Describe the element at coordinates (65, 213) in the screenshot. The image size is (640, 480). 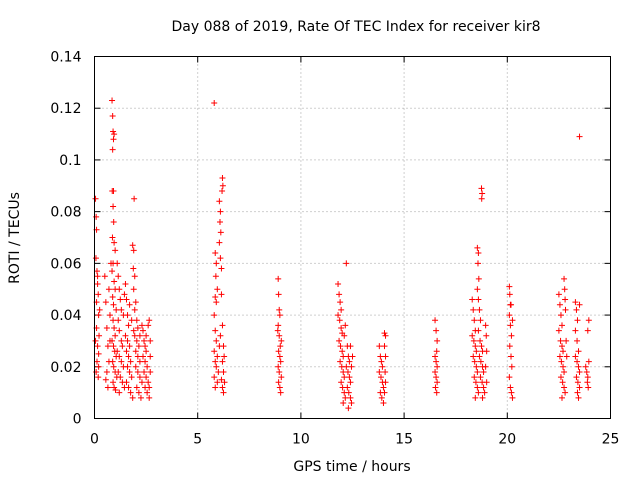
I see `y-tick-label: 0.08` at that location.